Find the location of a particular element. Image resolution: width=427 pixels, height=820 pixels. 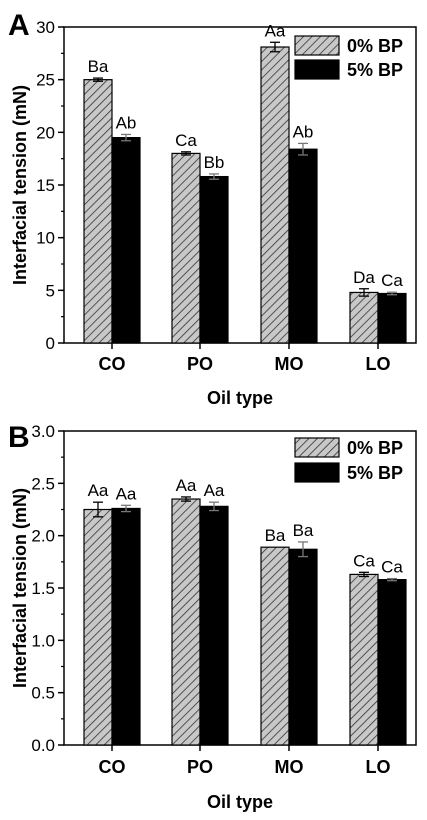

y-tick-label: 0 is located at coordinates (50, 343).